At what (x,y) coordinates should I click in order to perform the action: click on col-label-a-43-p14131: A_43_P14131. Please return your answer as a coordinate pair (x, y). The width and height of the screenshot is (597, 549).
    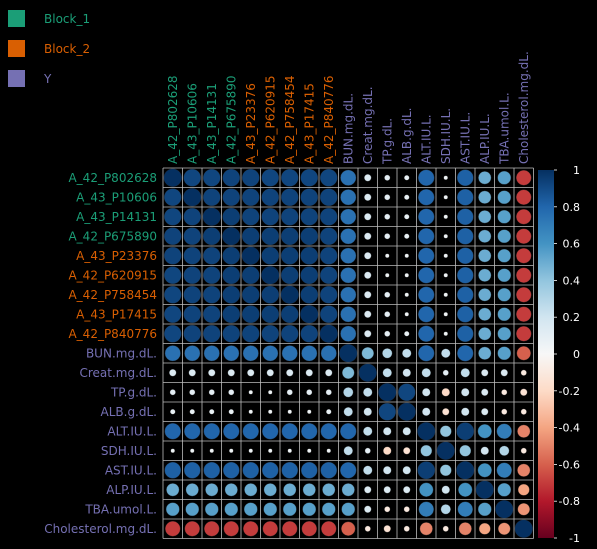
    Looking at the image, I should click on (212, 123).